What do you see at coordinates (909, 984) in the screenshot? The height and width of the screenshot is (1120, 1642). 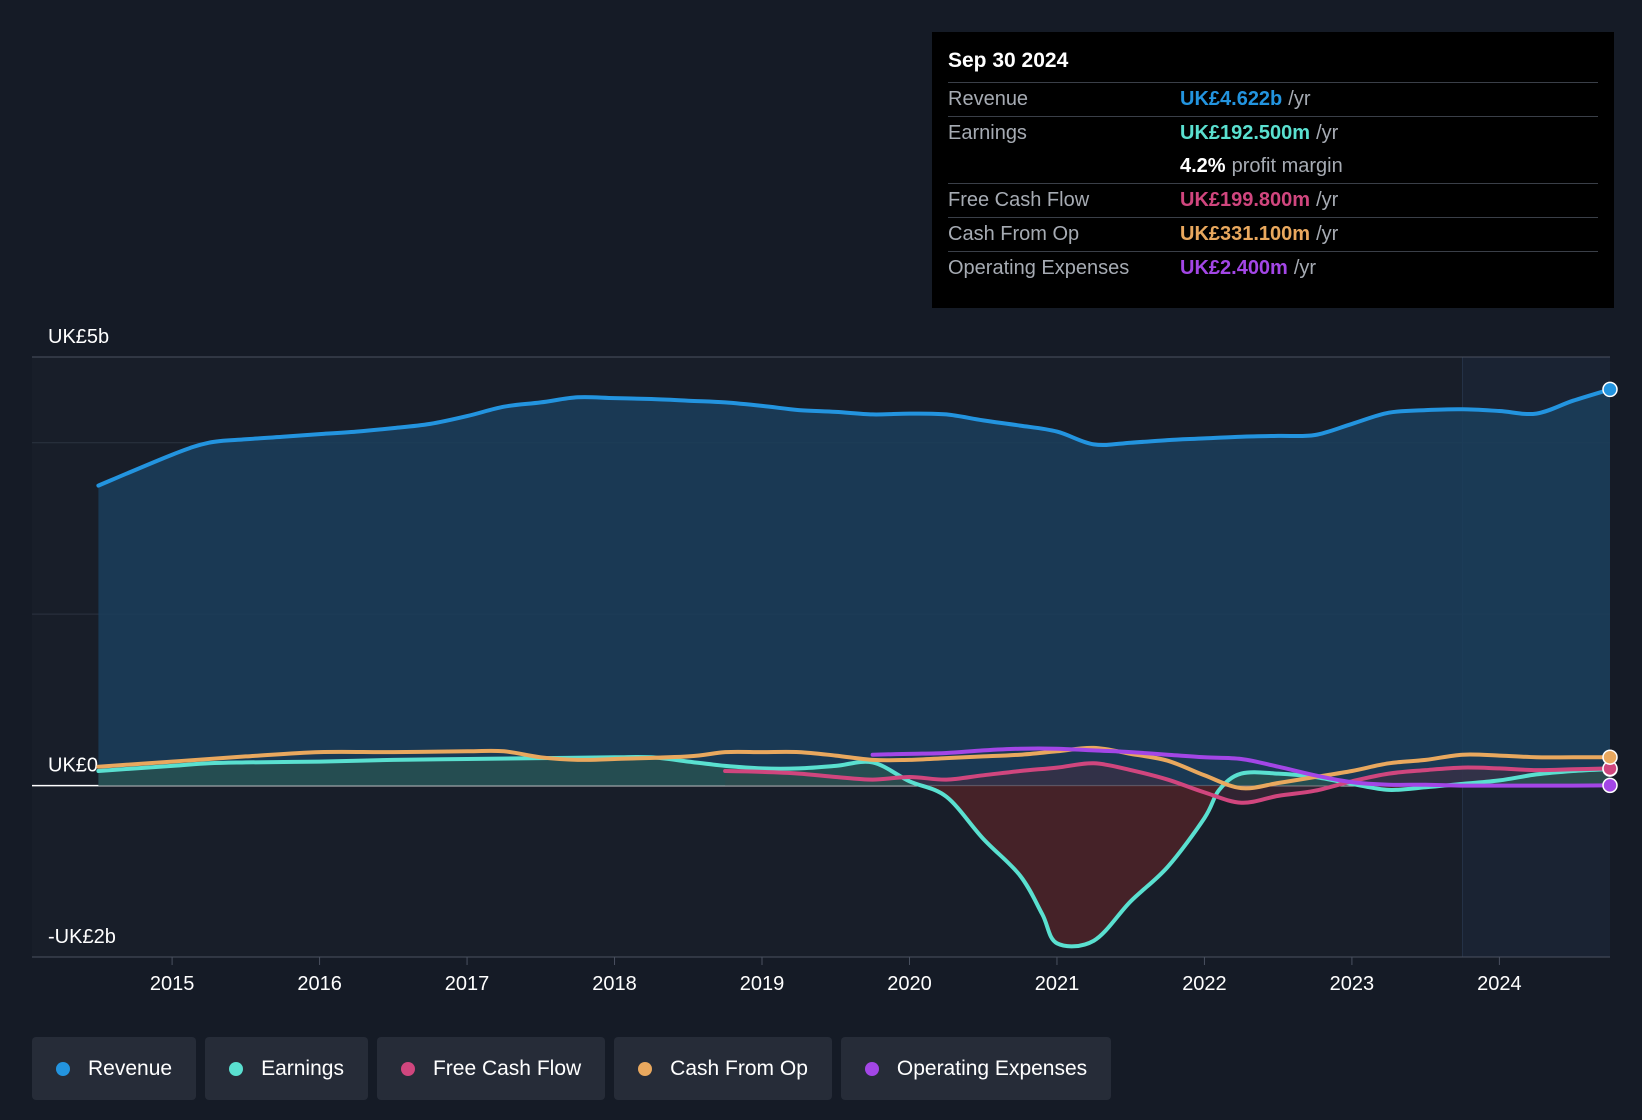 I see `x-tick-label: 2020` at bounding box center [909, 984].